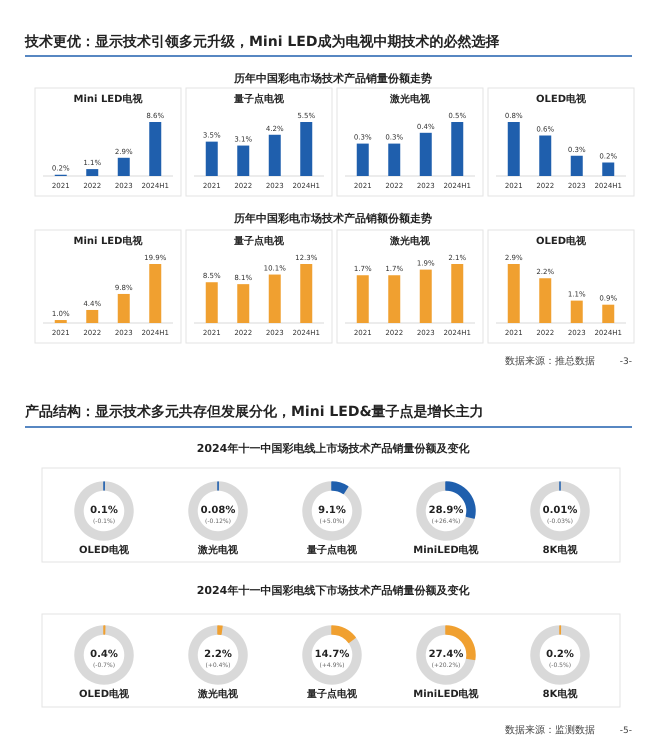  Describe the element at coordinates (550, 361) in the screenshot. I see `source-note: 数据来源：推总数据` at that location.